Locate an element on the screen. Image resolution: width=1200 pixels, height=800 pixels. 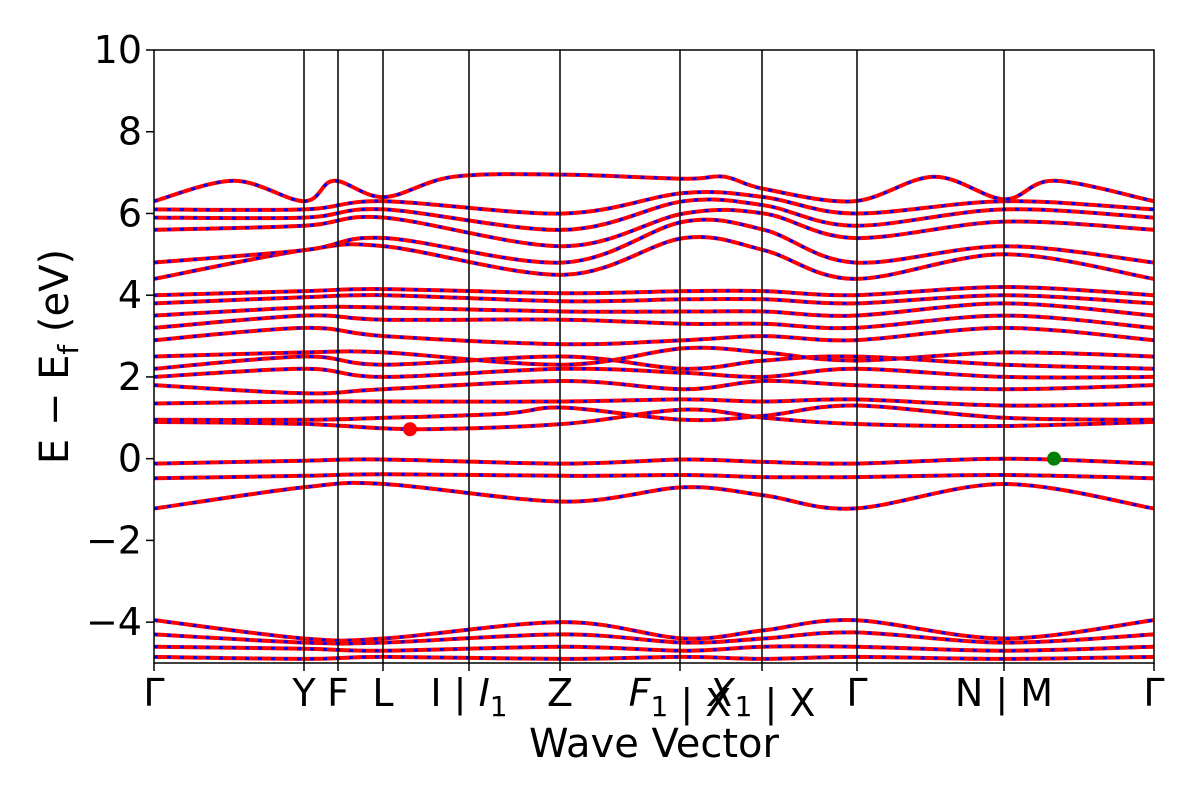
y-axis-label-sub: f is located at coordinates (68, 349).